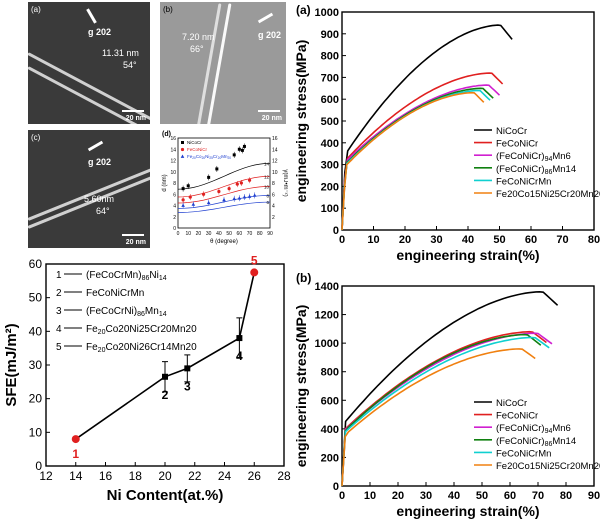 The height and width of the screenshot is (524, 600). Describe the element at coordinates (413, 161) in the screenshot. I see `series-line-fe20co15ni25cr20mn20` at that location.